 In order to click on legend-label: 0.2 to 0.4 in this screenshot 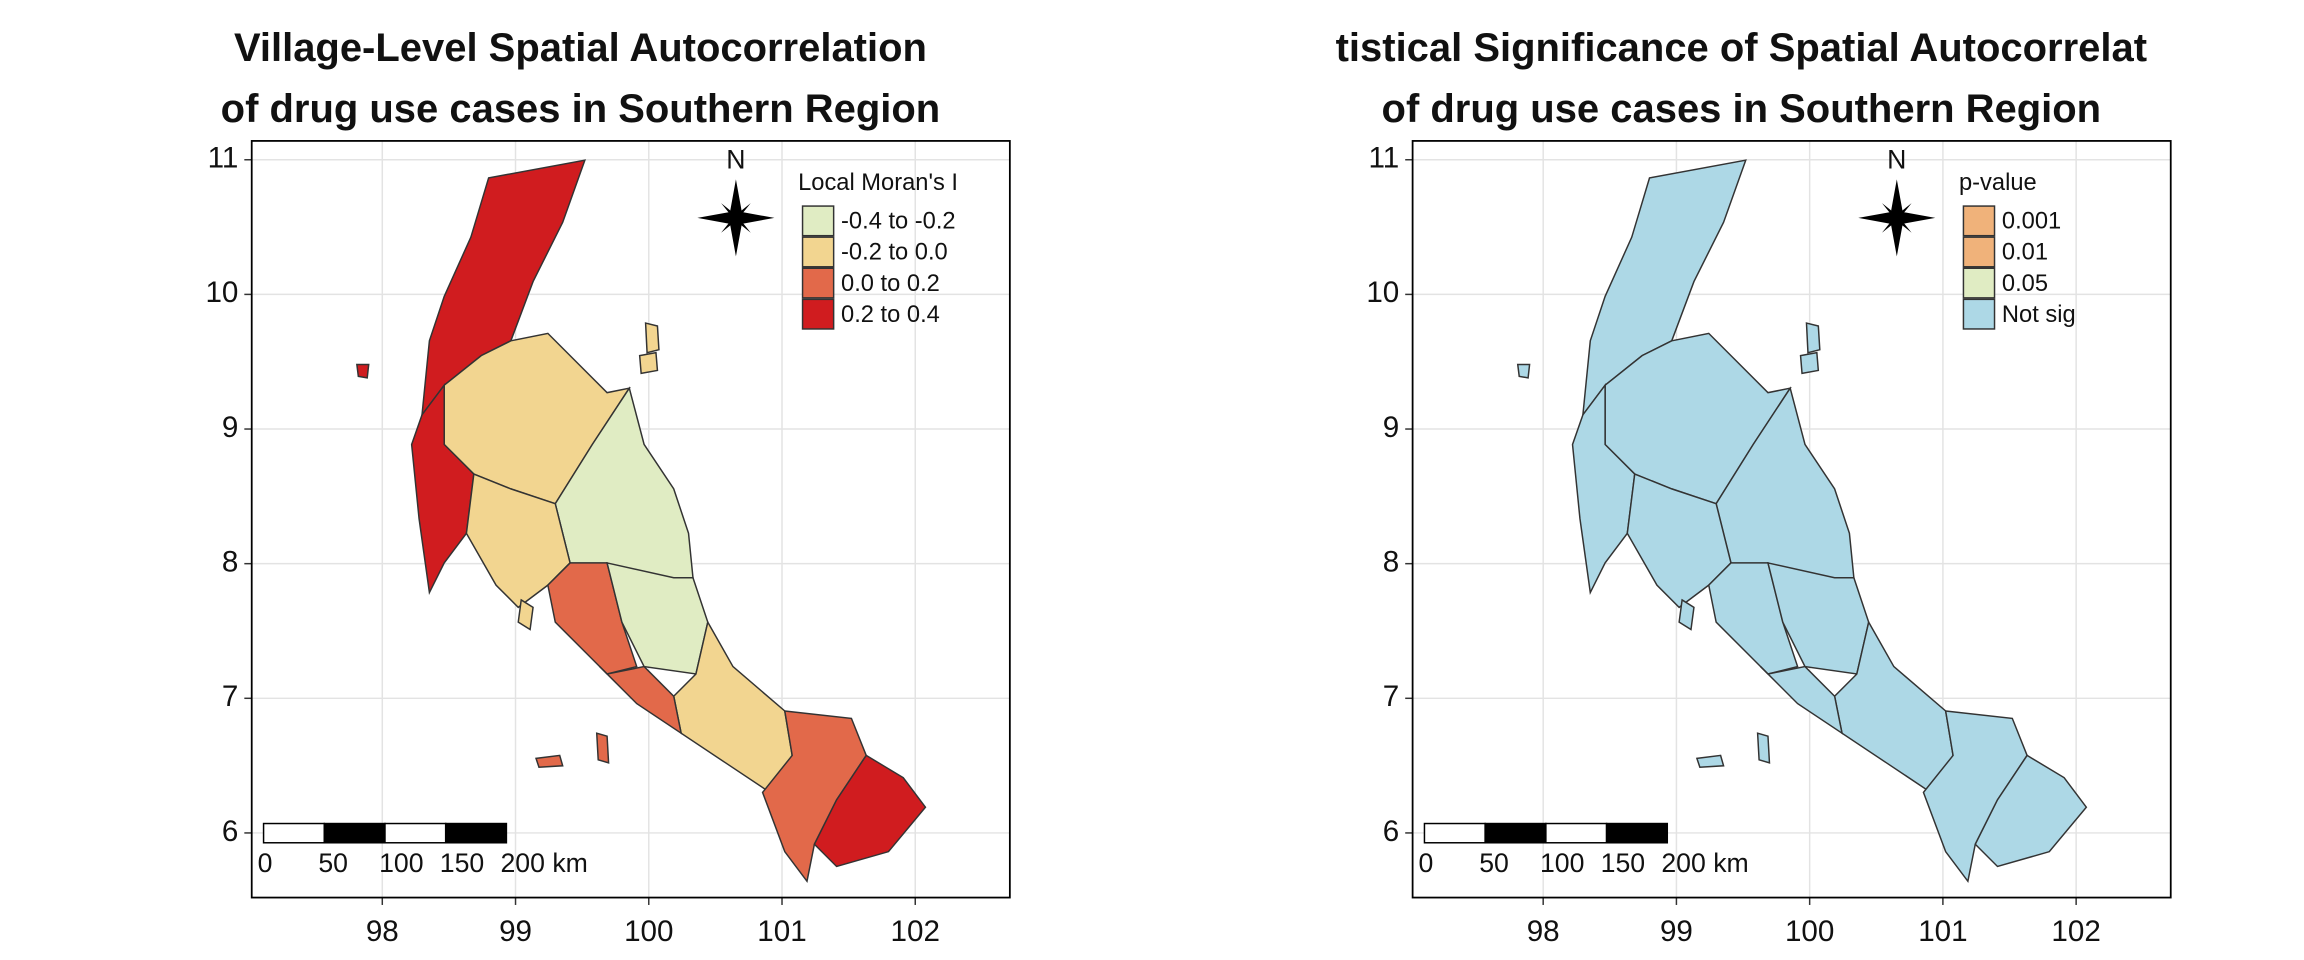, I will do `click(890, 315)`.